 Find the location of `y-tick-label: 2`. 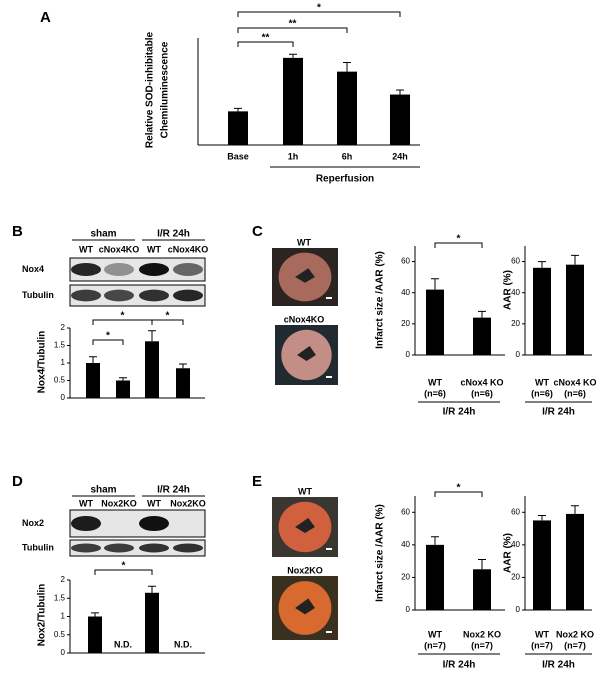

y-tick-label: 2 is located at coordinates (63, 327).